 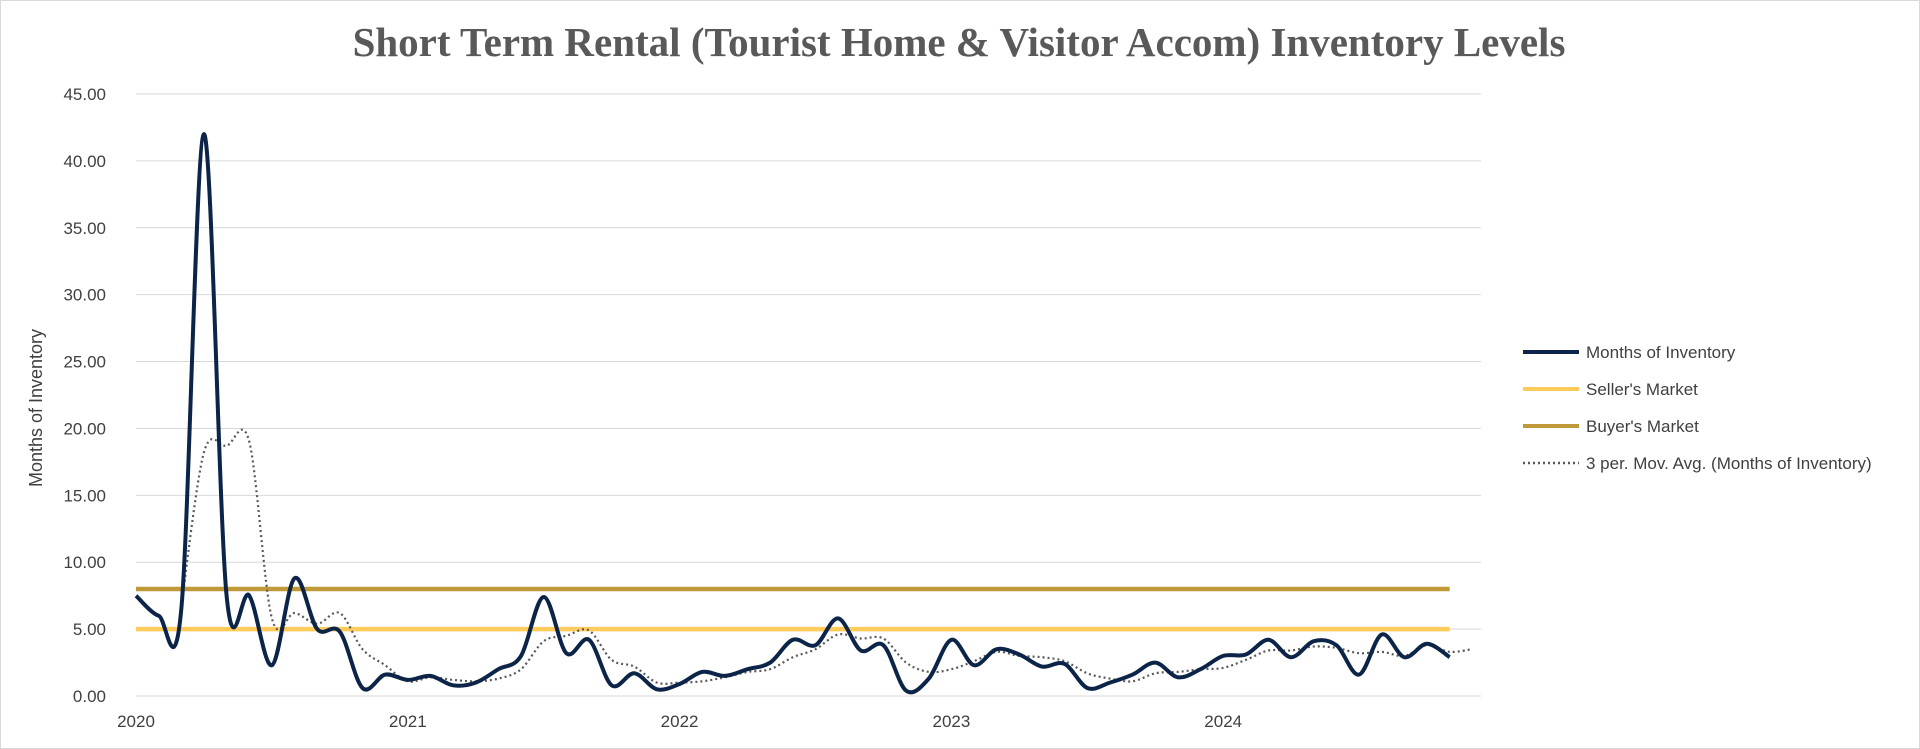 What do you see at coordinates (84, 562) in the screenshot?
I see `y-tick-label: 10.00` at bounding box center [84, 562].